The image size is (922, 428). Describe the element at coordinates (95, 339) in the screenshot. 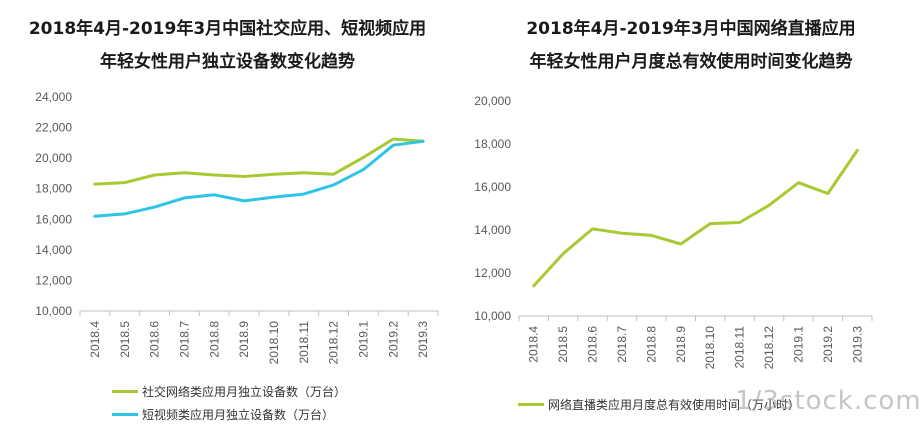

I see `left-xtick-label: 2018.4` at that location.